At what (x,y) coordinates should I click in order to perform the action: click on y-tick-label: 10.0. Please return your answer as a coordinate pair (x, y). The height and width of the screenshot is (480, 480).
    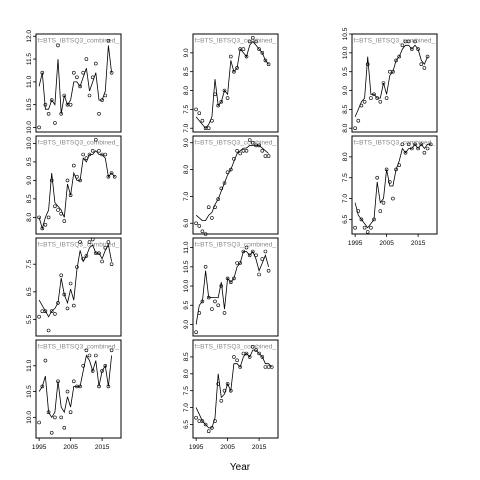
    Looking at the image, I should click on (186, 285).